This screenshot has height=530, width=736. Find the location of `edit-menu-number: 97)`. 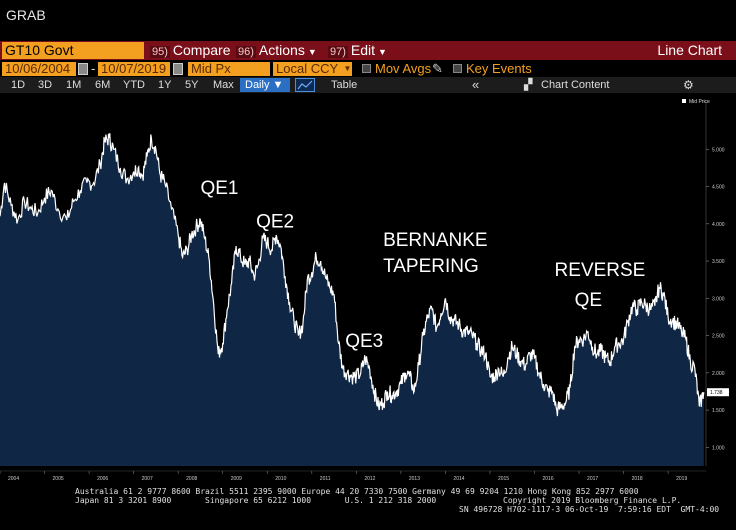

edit-menu-number: 97) is located at coordinates (338, 52).